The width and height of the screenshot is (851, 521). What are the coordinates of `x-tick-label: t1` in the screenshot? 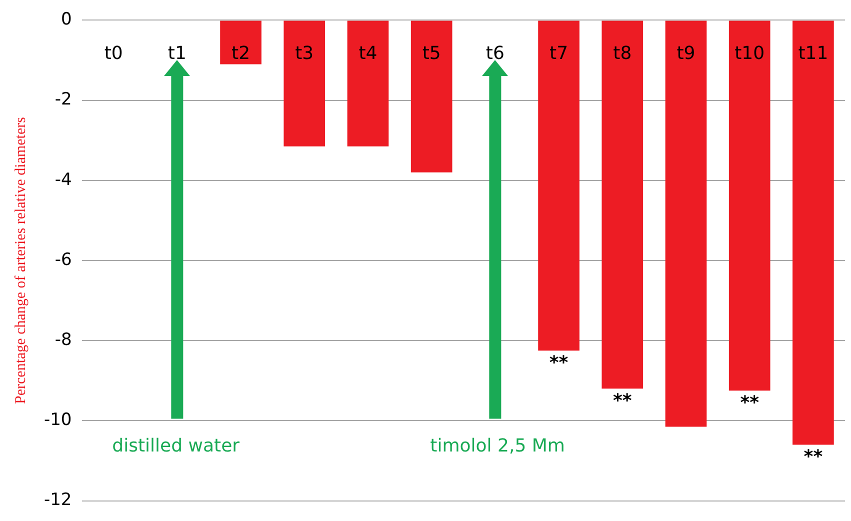 It's located at (177, 53).